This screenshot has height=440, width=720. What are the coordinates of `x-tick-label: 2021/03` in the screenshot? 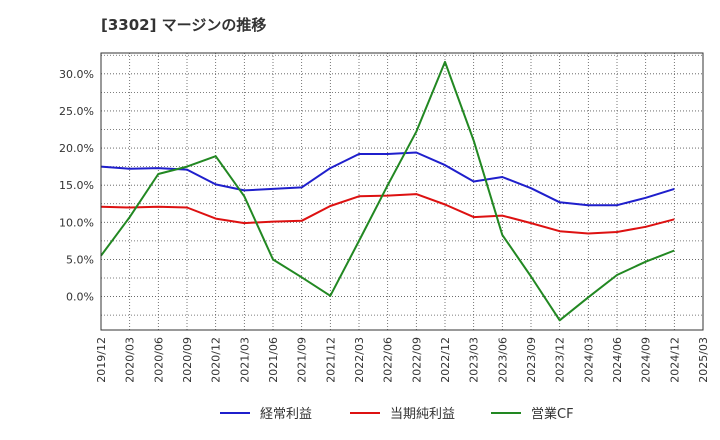 It's located at (244, 360).